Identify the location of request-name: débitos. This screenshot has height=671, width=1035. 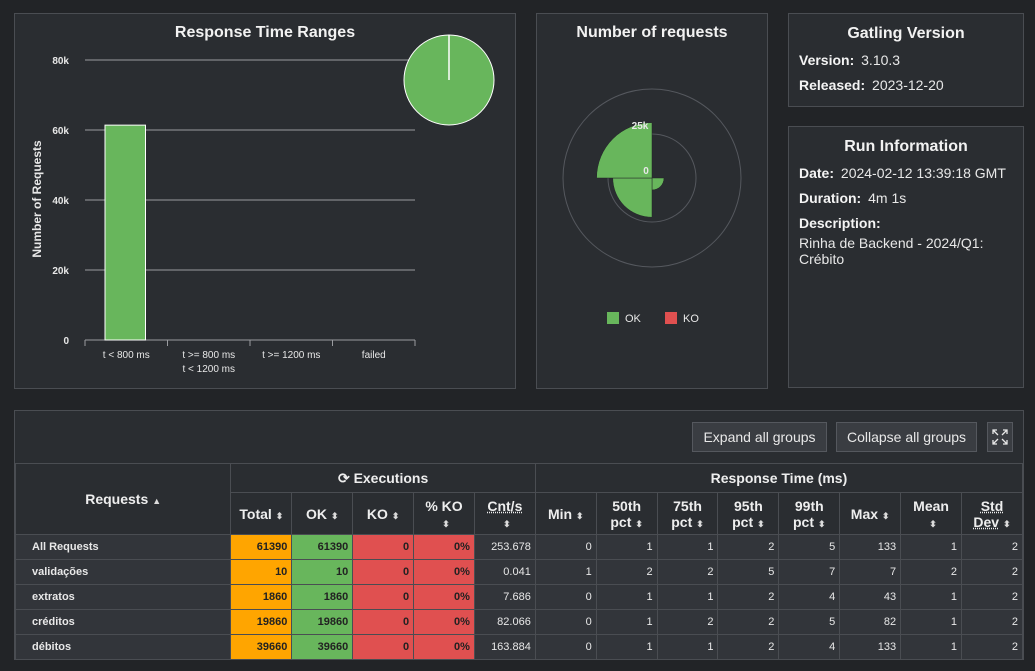
(123, 647).